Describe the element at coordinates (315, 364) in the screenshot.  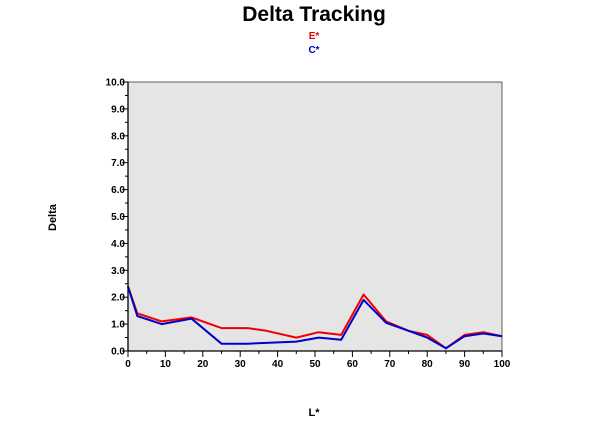
I see `x-tick-label: 50` at that location.